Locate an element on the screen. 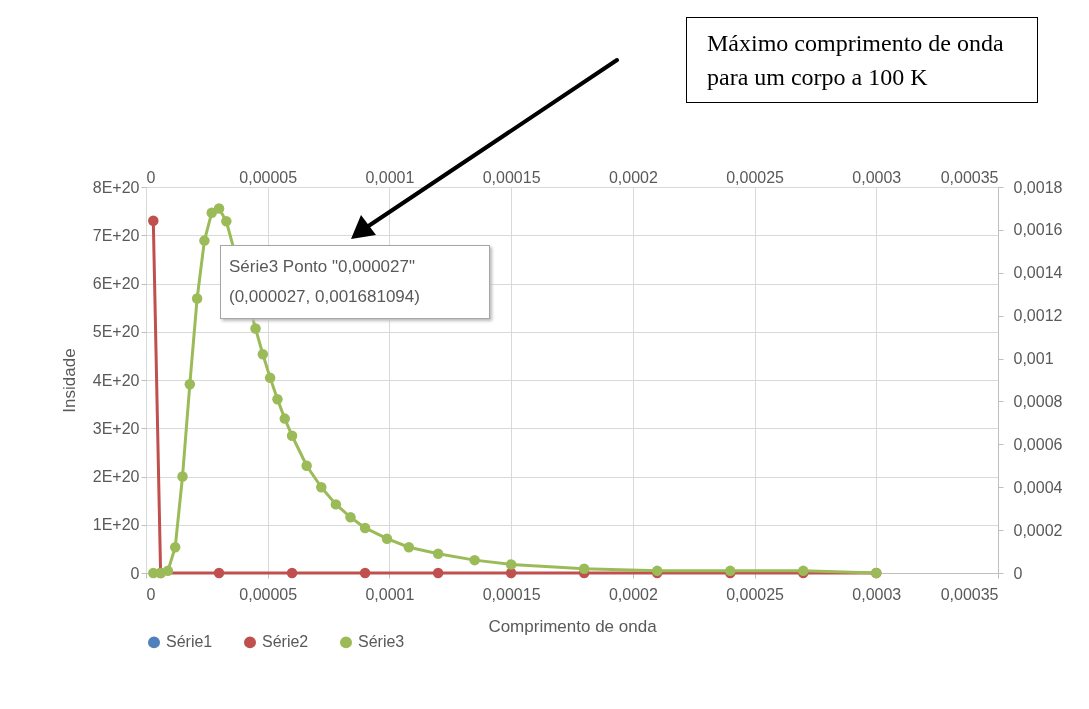 This screenshot has width=1089, height=709. y-axis-title: Insidade is located at coordinates (69, 380).